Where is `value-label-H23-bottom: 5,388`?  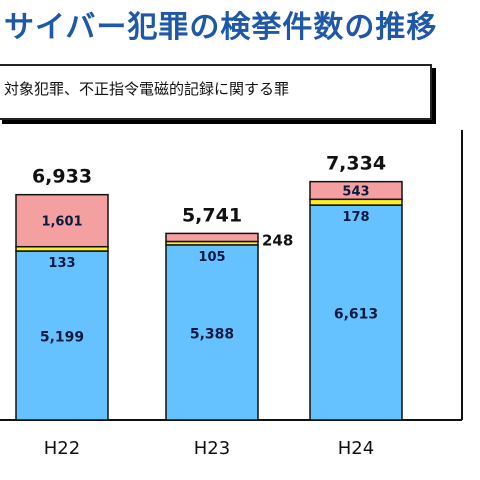 value-label-H23-bottom: 5,388 is located at coordinates (212, 334).